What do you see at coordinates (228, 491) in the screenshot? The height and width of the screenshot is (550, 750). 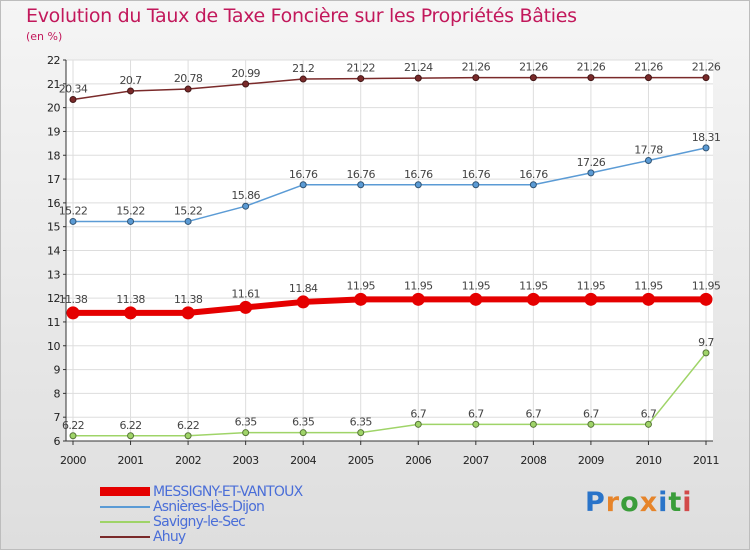 I see `legend-label: MESSIGNY-ET-VANTOUX` at bounding box center [228, 491].